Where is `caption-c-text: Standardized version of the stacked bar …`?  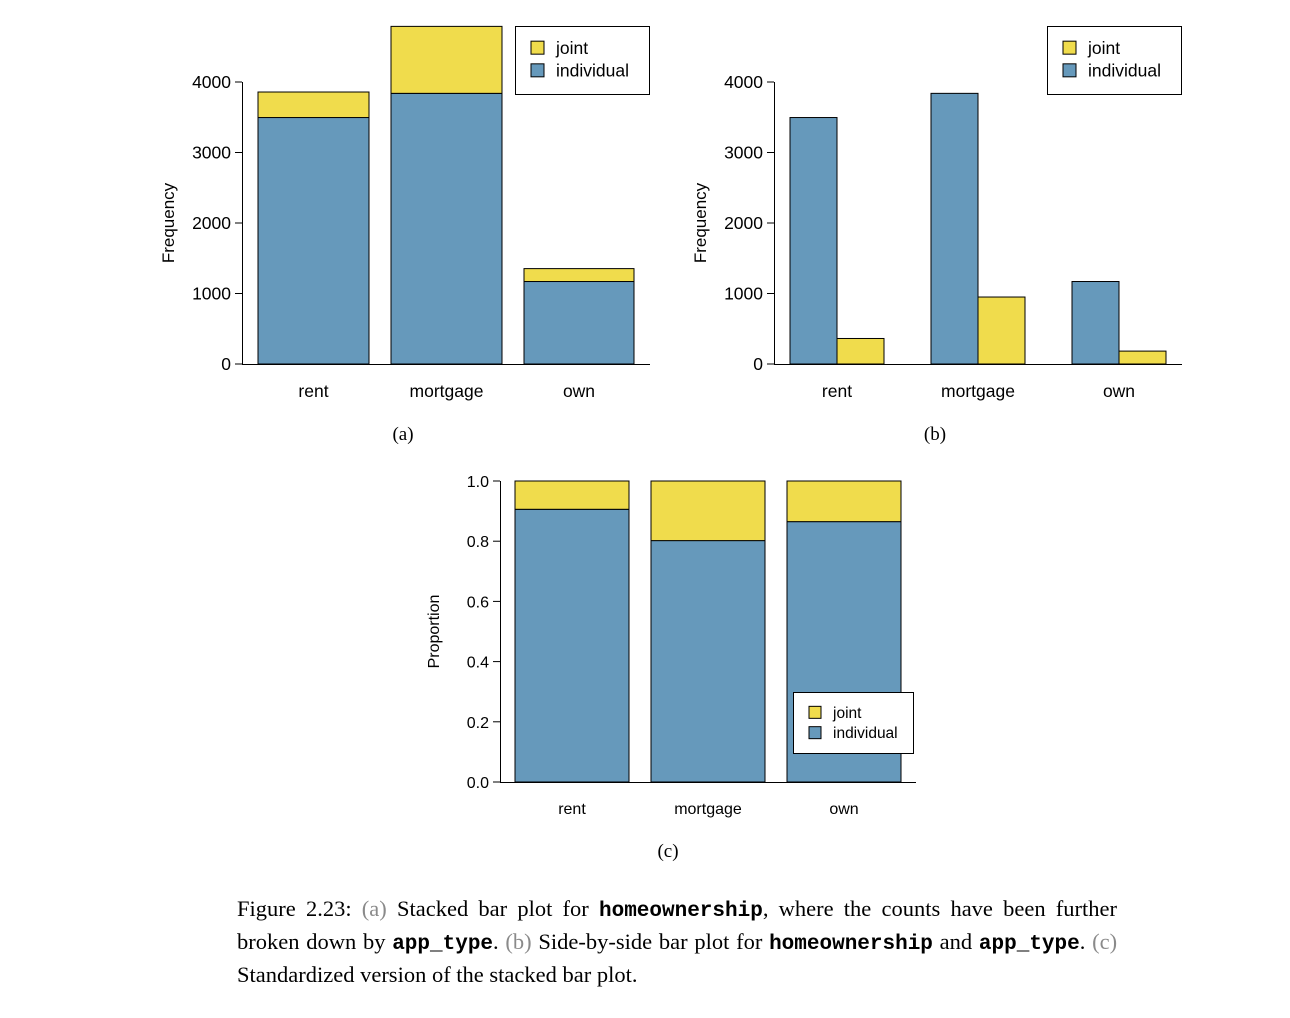
caption-c-text: Standardized version of the stacked bar … is located at coordinates (437, 974).